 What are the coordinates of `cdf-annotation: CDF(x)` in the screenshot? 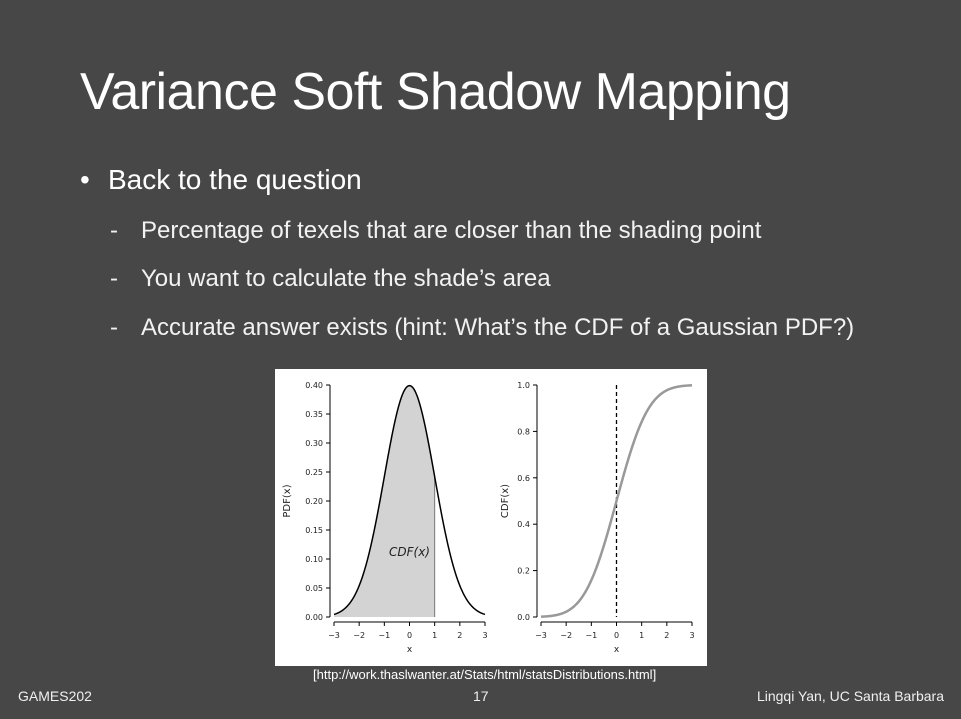 It's located at (409, 552).